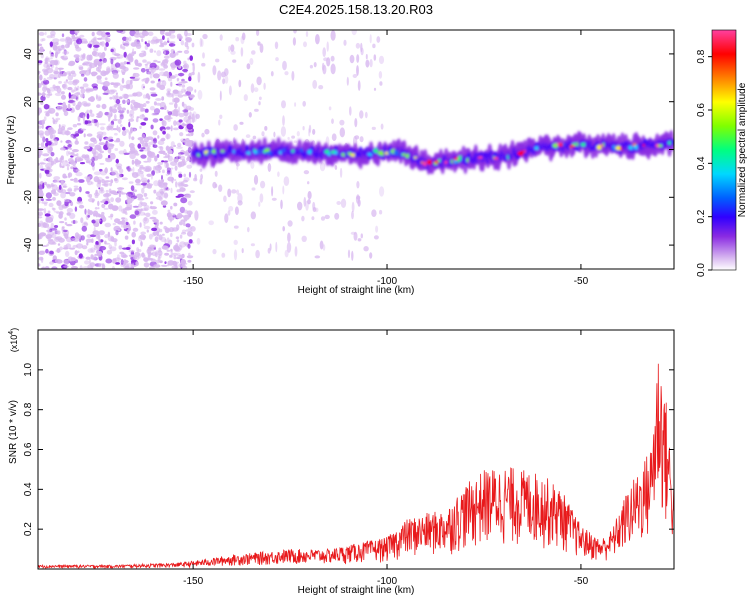 Image resolution: width=750 pixels, height=600 pixels. Describe the element at coordinates (701, 270) in the screenshot. I see `colorbar-tick-label: 0.0` at that location.